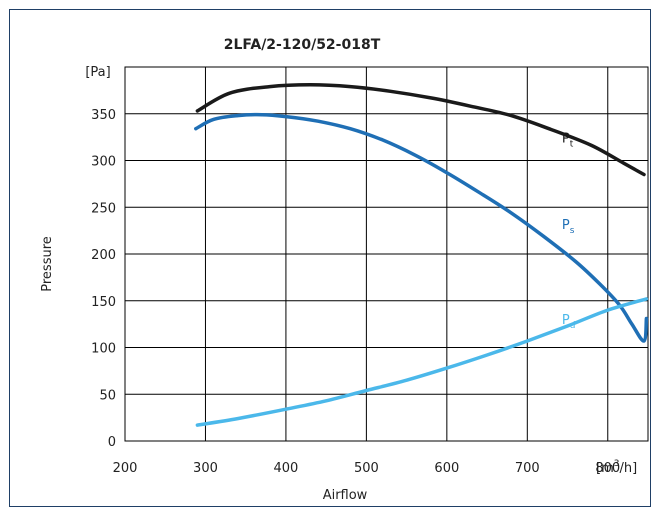  Describe the element at coordinates (103, 255) in the screenshot. I see `y-tick-label: 200` at that location.